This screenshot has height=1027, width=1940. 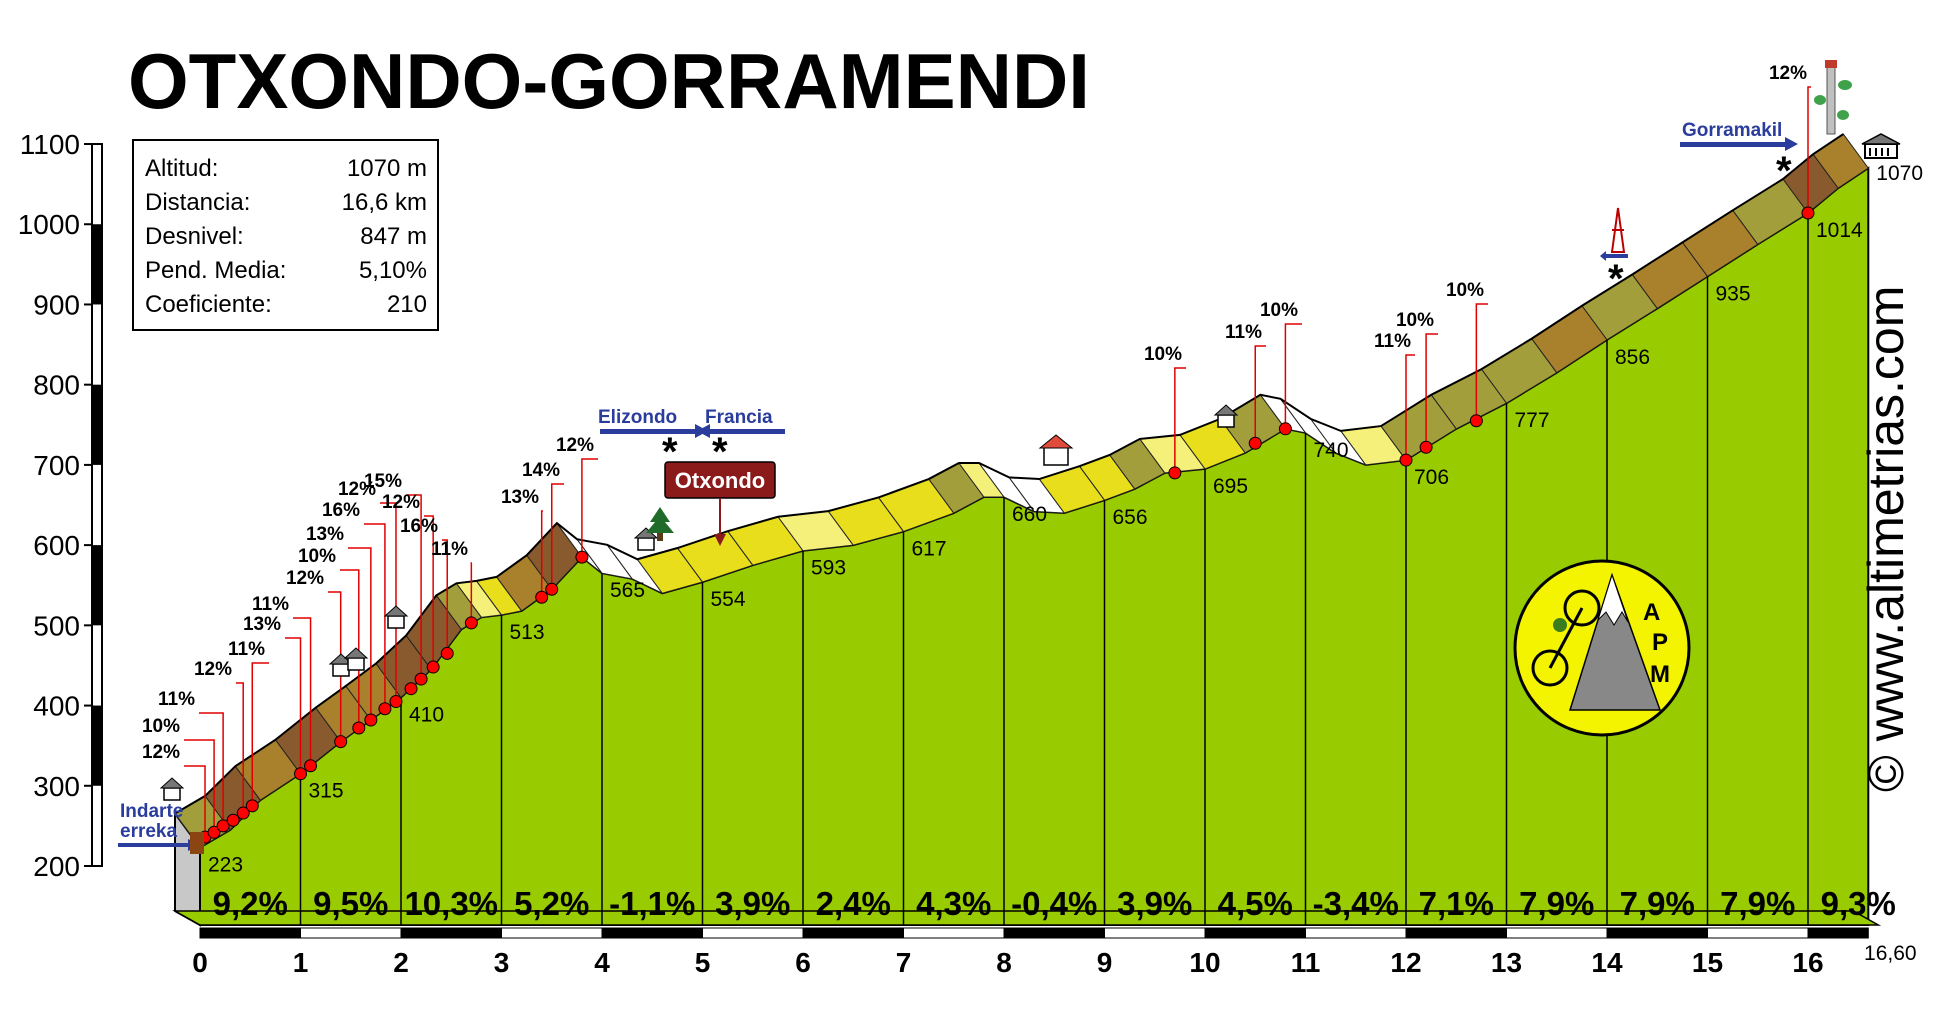 I want to click on logo-letter-p: P, so click(x=1660, y=642).